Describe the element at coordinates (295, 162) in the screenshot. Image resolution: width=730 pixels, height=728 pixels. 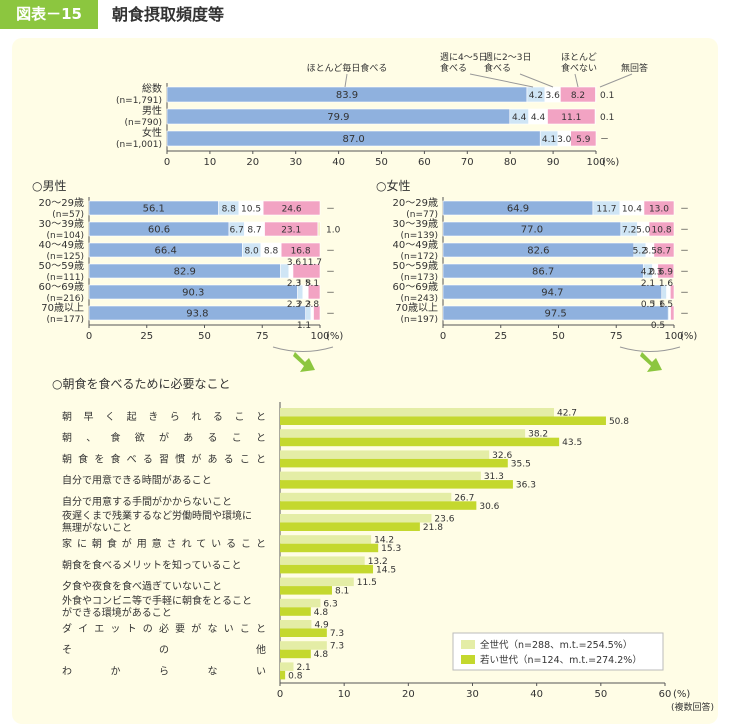
I see `overall-tick-label: 30` at that location.